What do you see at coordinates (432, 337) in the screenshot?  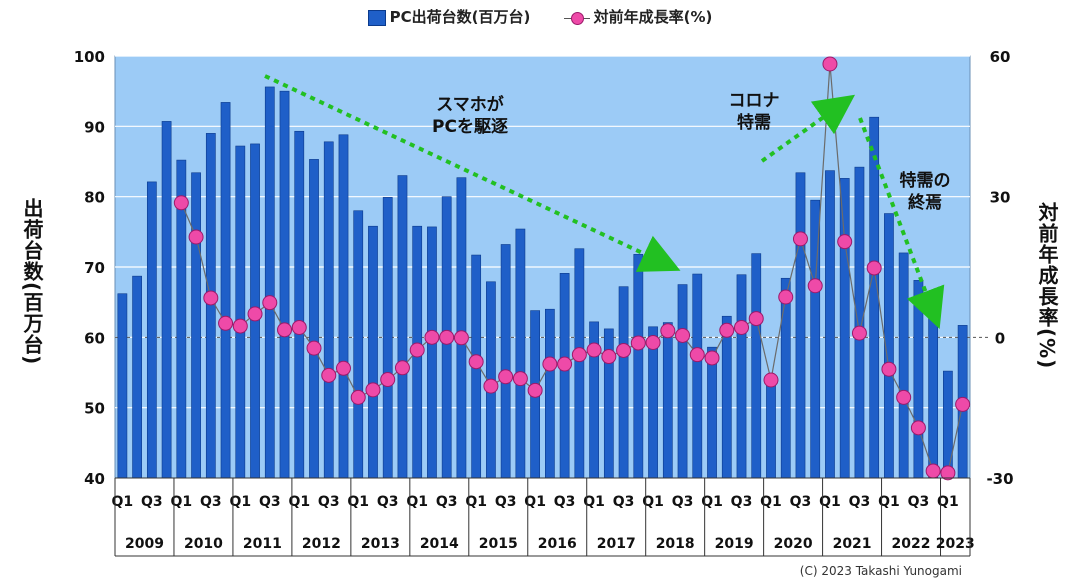 I see `growth-point-2014Q2` at bounding box center [432, 337].